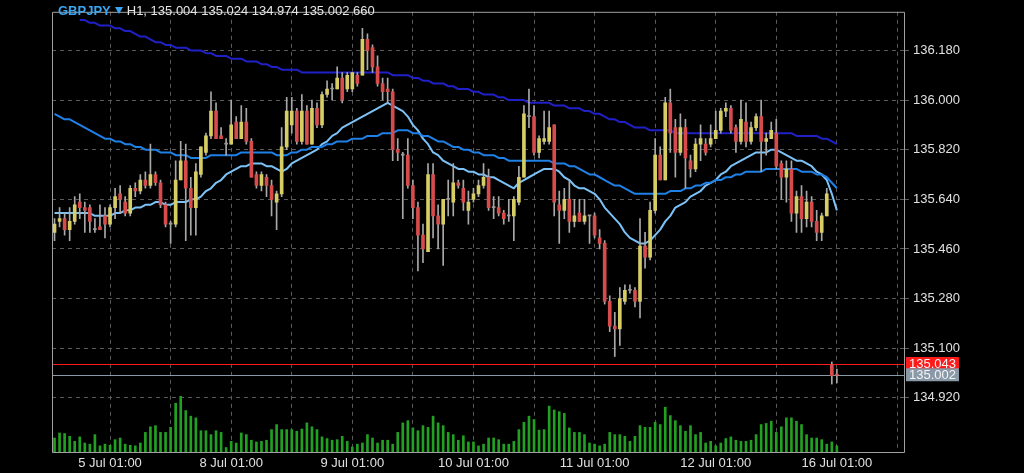 The height and width of the screenshot is (473, 1024). Describe the element at coordinates (936, 298) in the screenshot. I see `y-tick-label: 135.280` at that location.